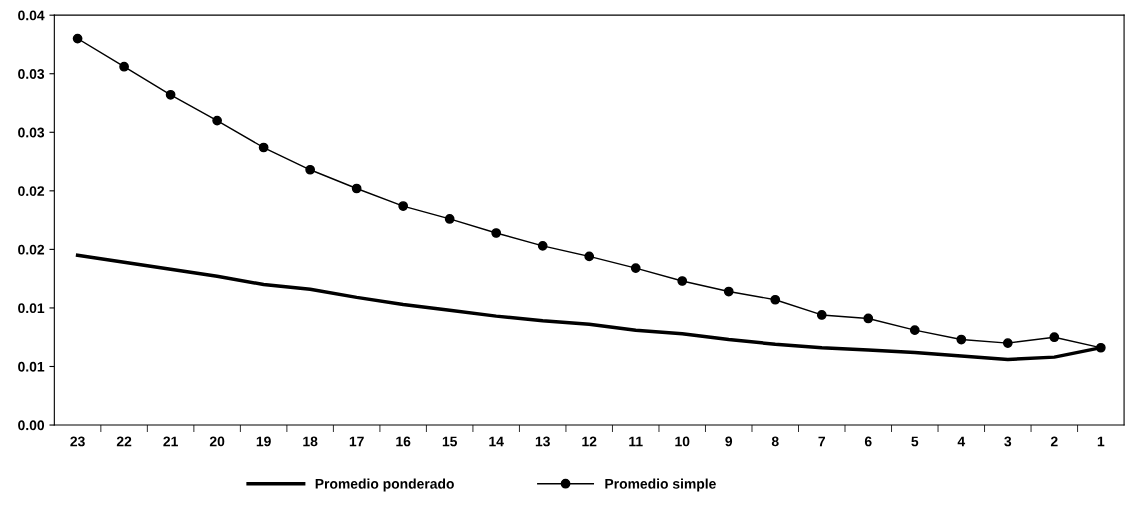  I want to click on x-tick-label: 1, so click(1101, 441).